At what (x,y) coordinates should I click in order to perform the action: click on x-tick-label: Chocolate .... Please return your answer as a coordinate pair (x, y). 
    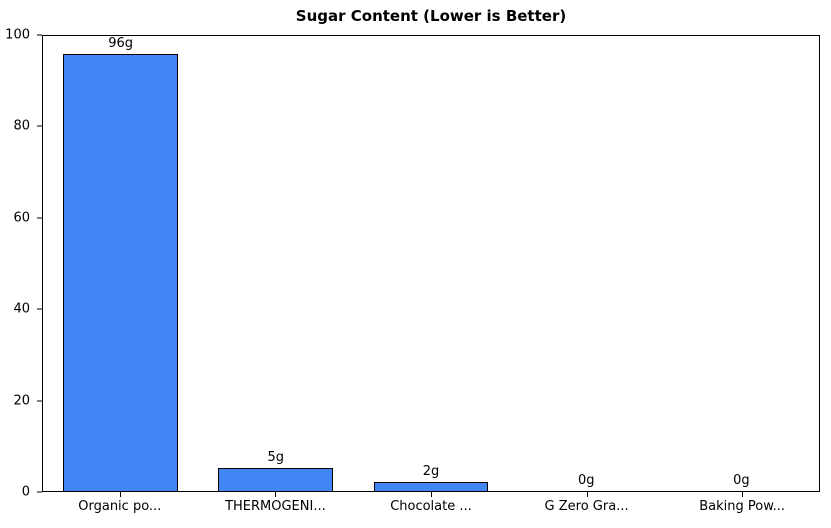
    Looking at the image, I should click on (431, 507).